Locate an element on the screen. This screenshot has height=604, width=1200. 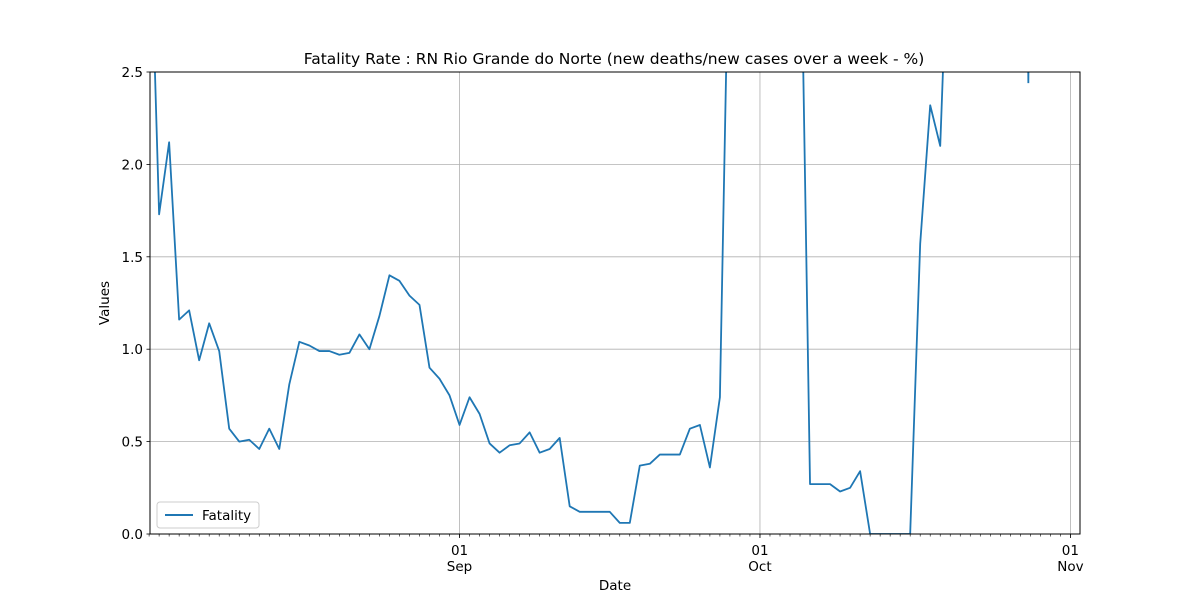
y-tick-label: 1.5 is located at coordinates (132, 258).